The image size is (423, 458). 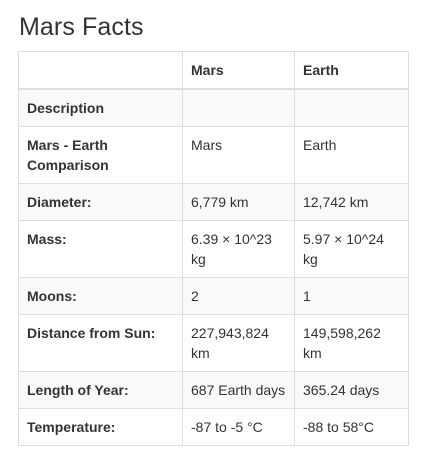 I want to click on mars-value: 6,779 km, so click(x=238, y=202).